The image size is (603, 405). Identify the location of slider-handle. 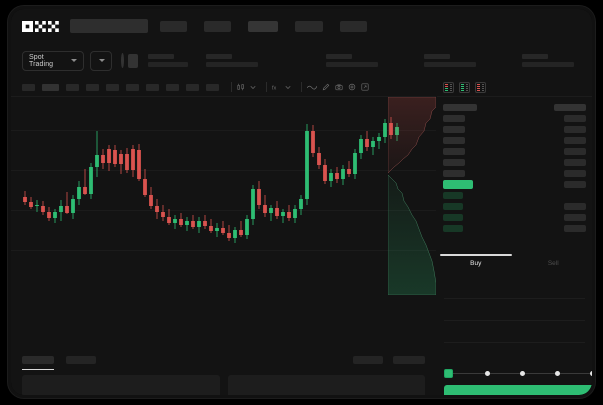
(448, 373).